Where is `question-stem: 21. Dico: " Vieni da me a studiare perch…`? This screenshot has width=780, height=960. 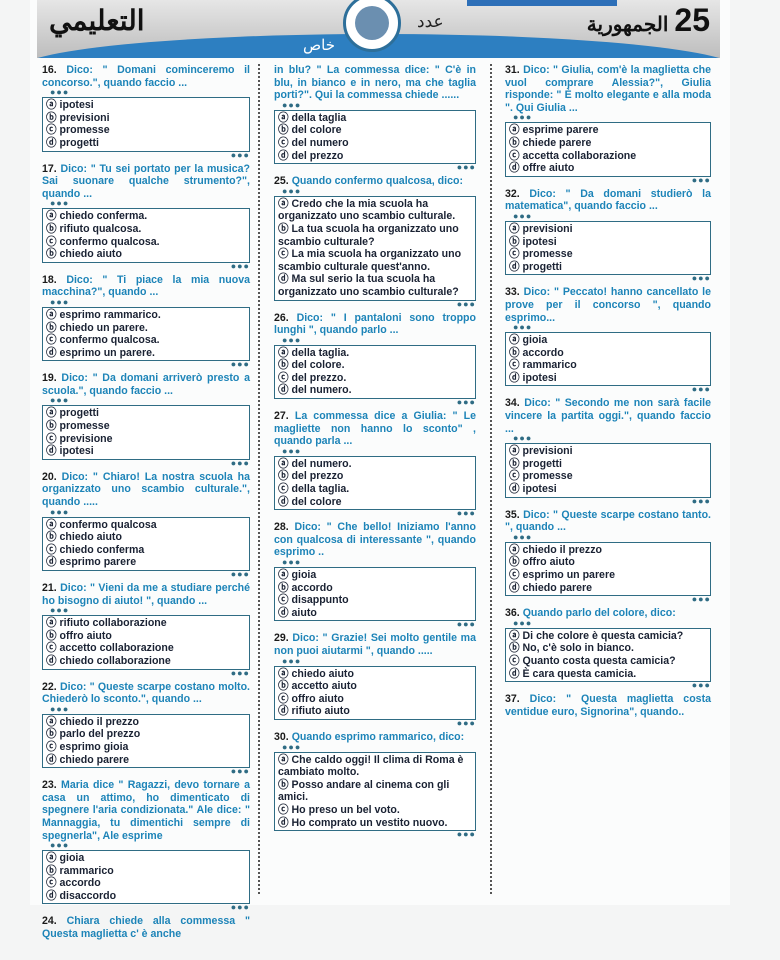
question-stem: 21. Dico: " Vieni da me a studiare perch… is located at coordinates (146, 594).